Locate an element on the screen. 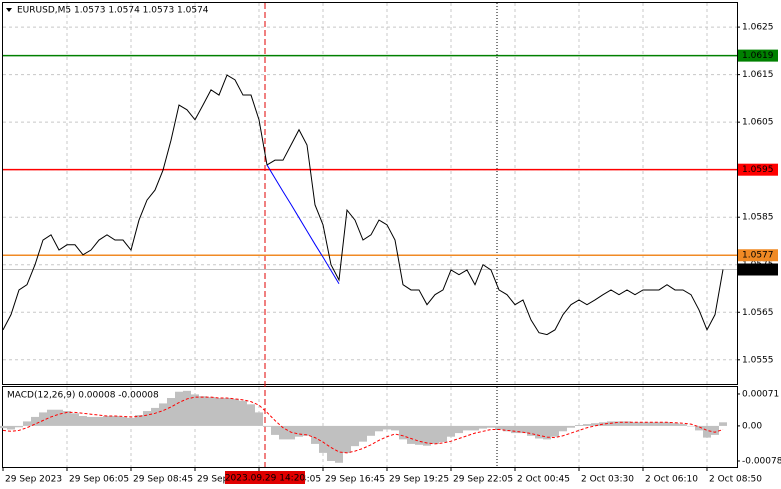  level-label: 1.0574 is located at coordinates (758, 270).